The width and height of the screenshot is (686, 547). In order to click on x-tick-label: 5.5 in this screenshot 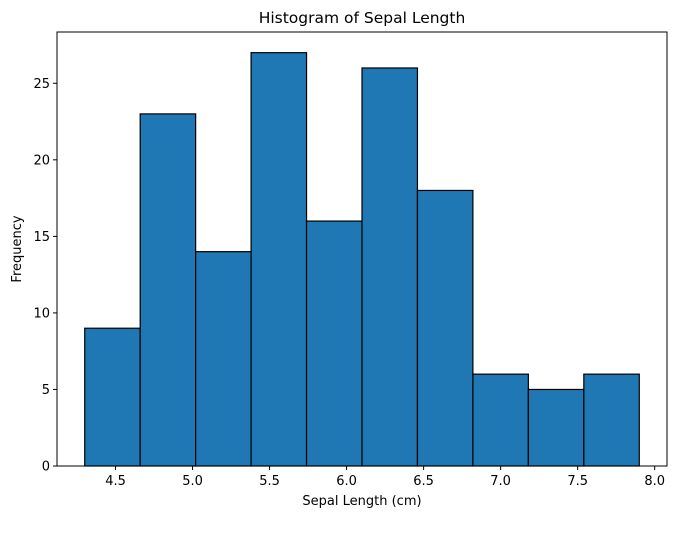, I will do `click(269, 481)`.